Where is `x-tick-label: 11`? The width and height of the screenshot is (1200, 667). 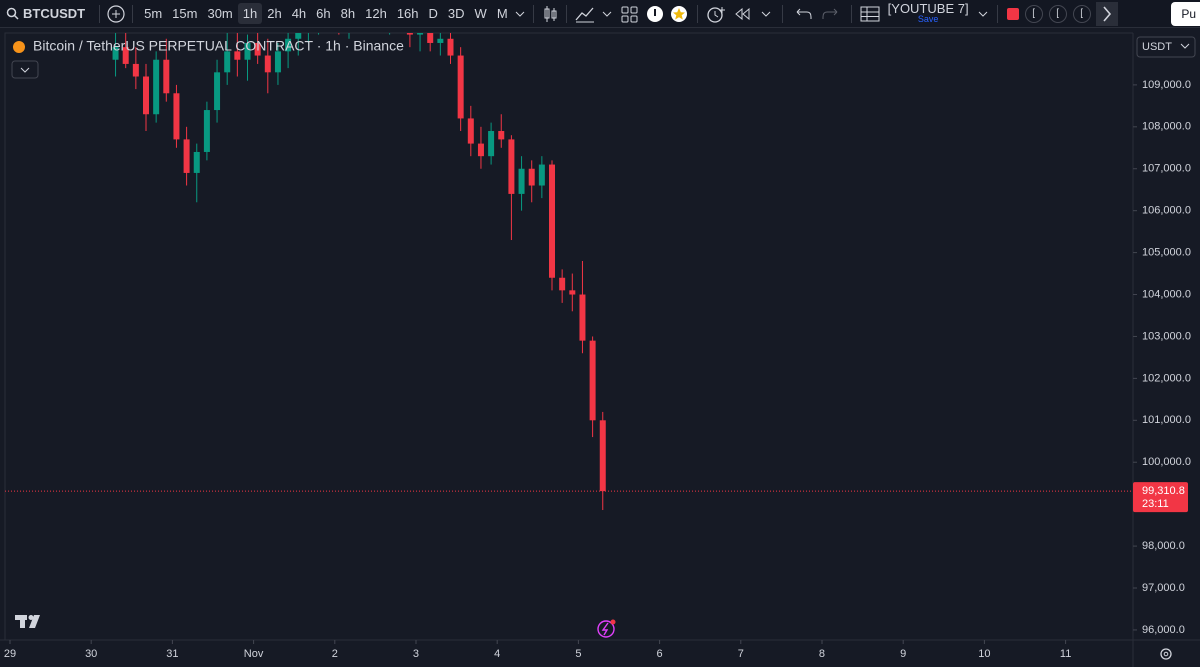
x-tick-label: 11 is located at coordinates (1065, 654).